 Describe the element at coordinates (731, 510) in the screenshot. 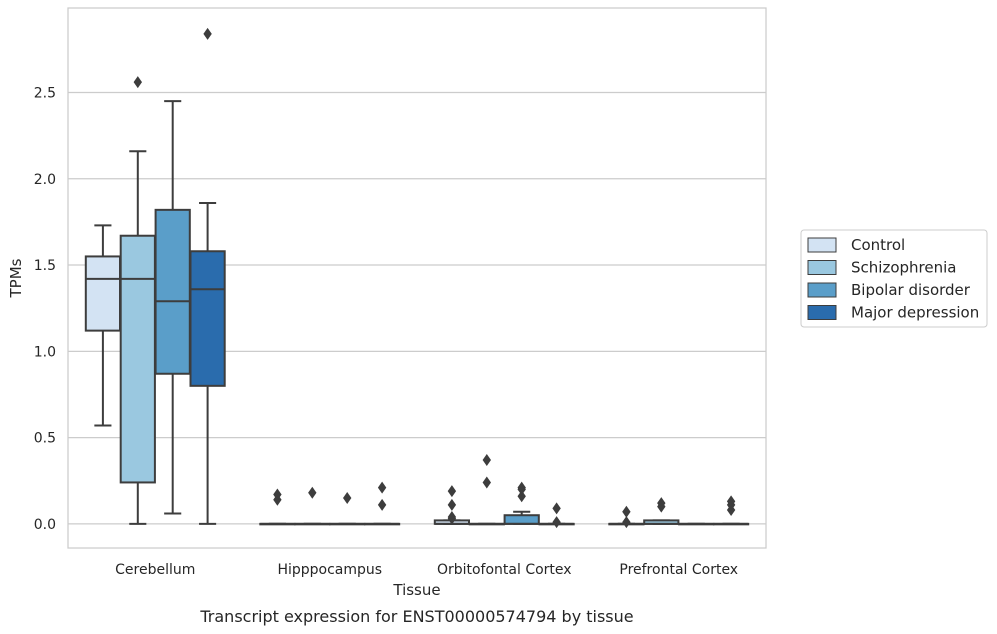

I see `box-prefrontal-cortex-major-depression` at that location.